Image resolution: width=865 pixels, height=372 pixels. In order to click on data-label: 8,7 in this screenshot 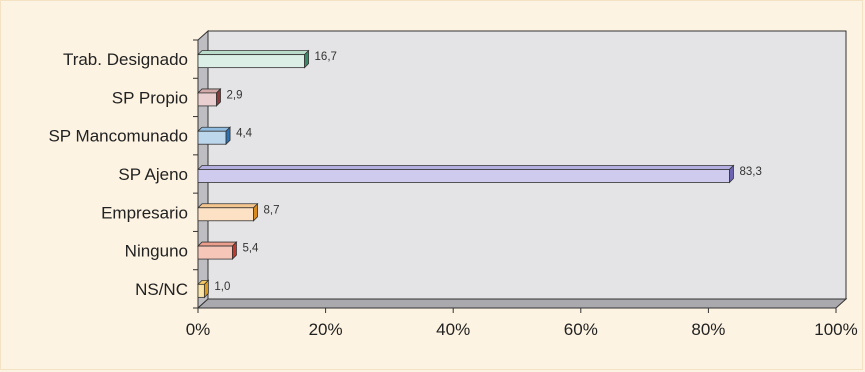, I will do `click(272, 210)`.